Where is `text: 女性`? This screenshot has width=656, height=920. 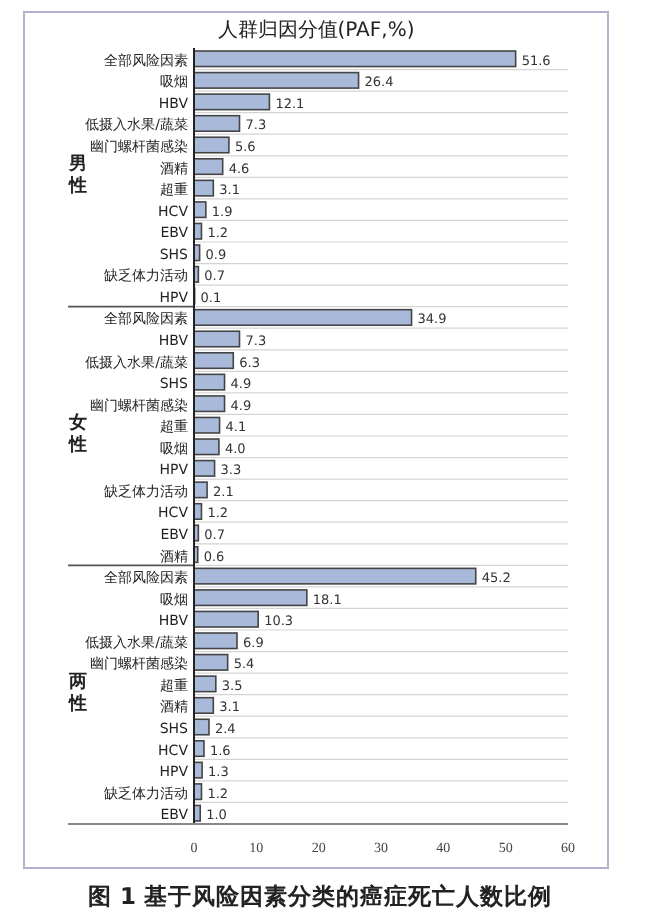
text: 女性 is located at coordinates (77, 434).